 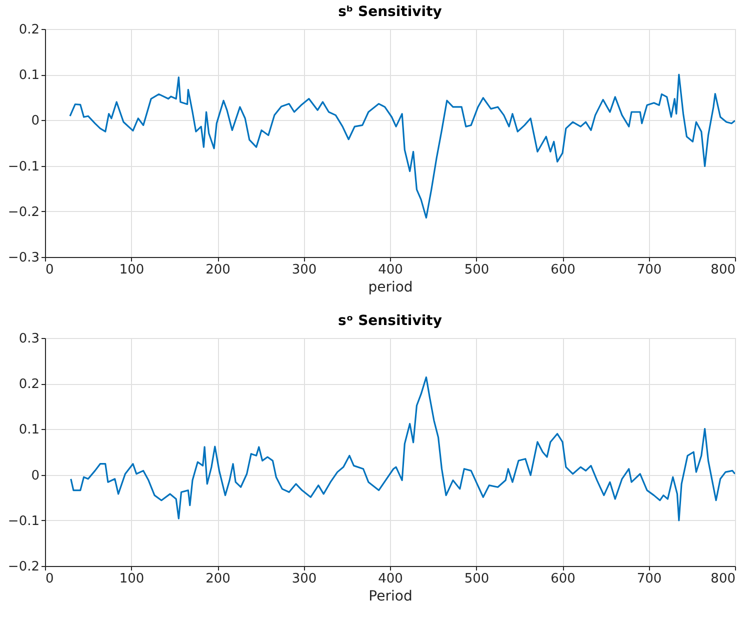 I want to click on x-axis-title: period, so click(x=390, y=288).